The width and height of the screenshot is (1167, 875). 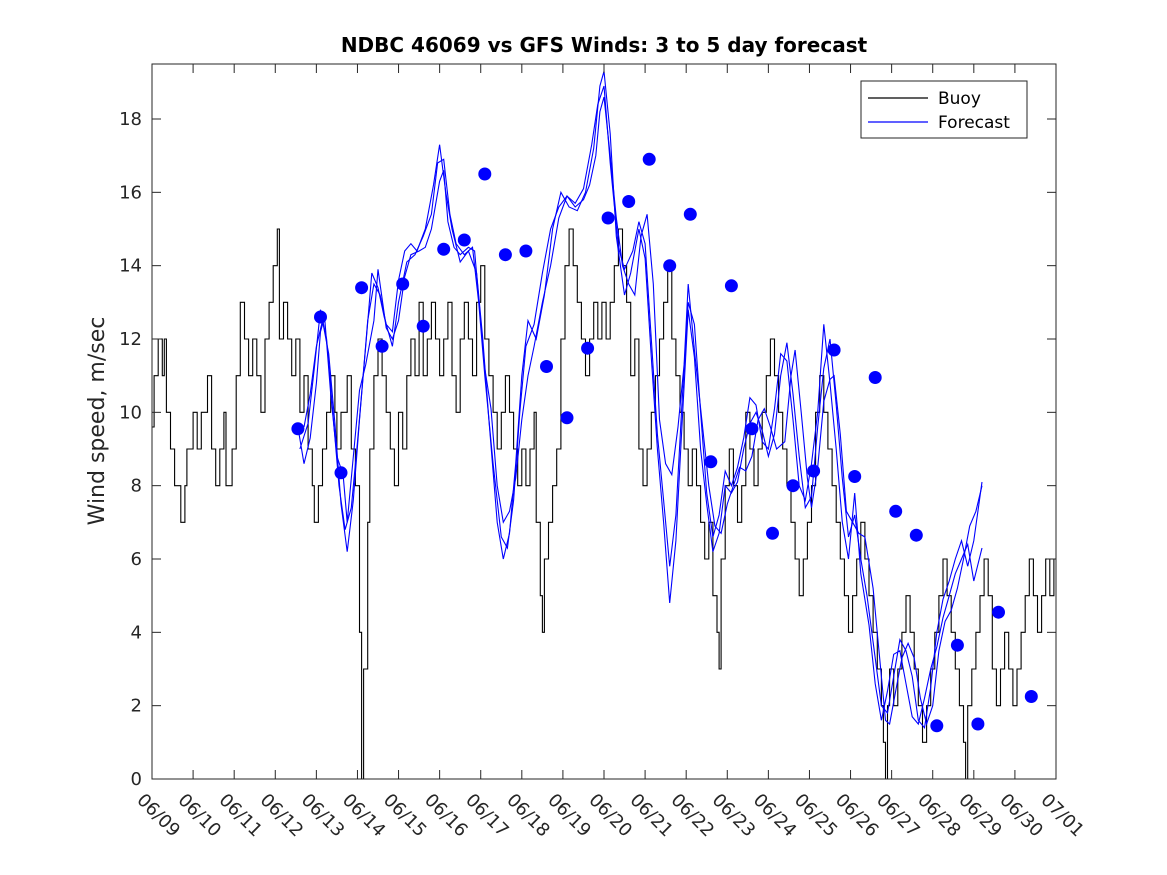 I want to click on legend-forecast-label: Forecast, so click(x=974, y=123).